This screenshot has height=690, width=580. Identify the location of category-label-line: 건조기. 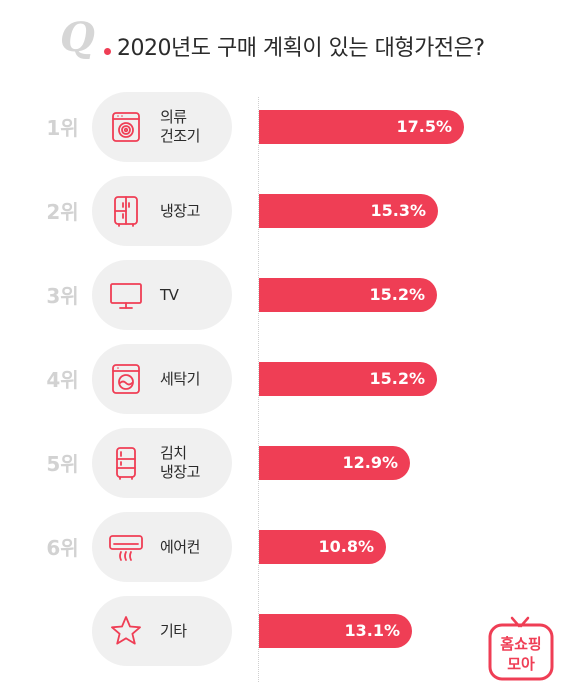
(180, 136).